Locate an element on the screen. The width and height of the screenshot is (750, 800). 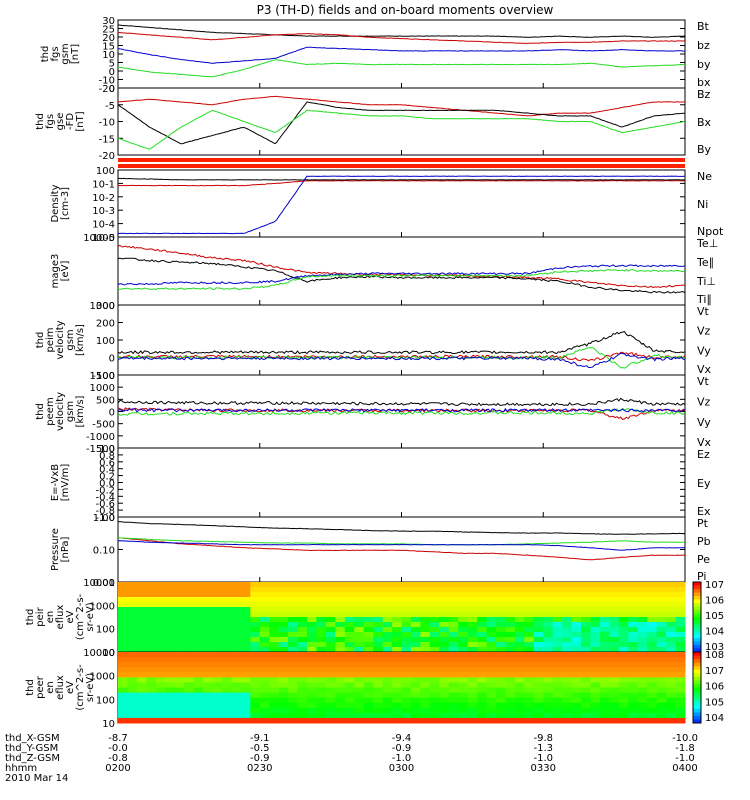
colorbar-tick-label: 104 is located at coordinates (714, 718).